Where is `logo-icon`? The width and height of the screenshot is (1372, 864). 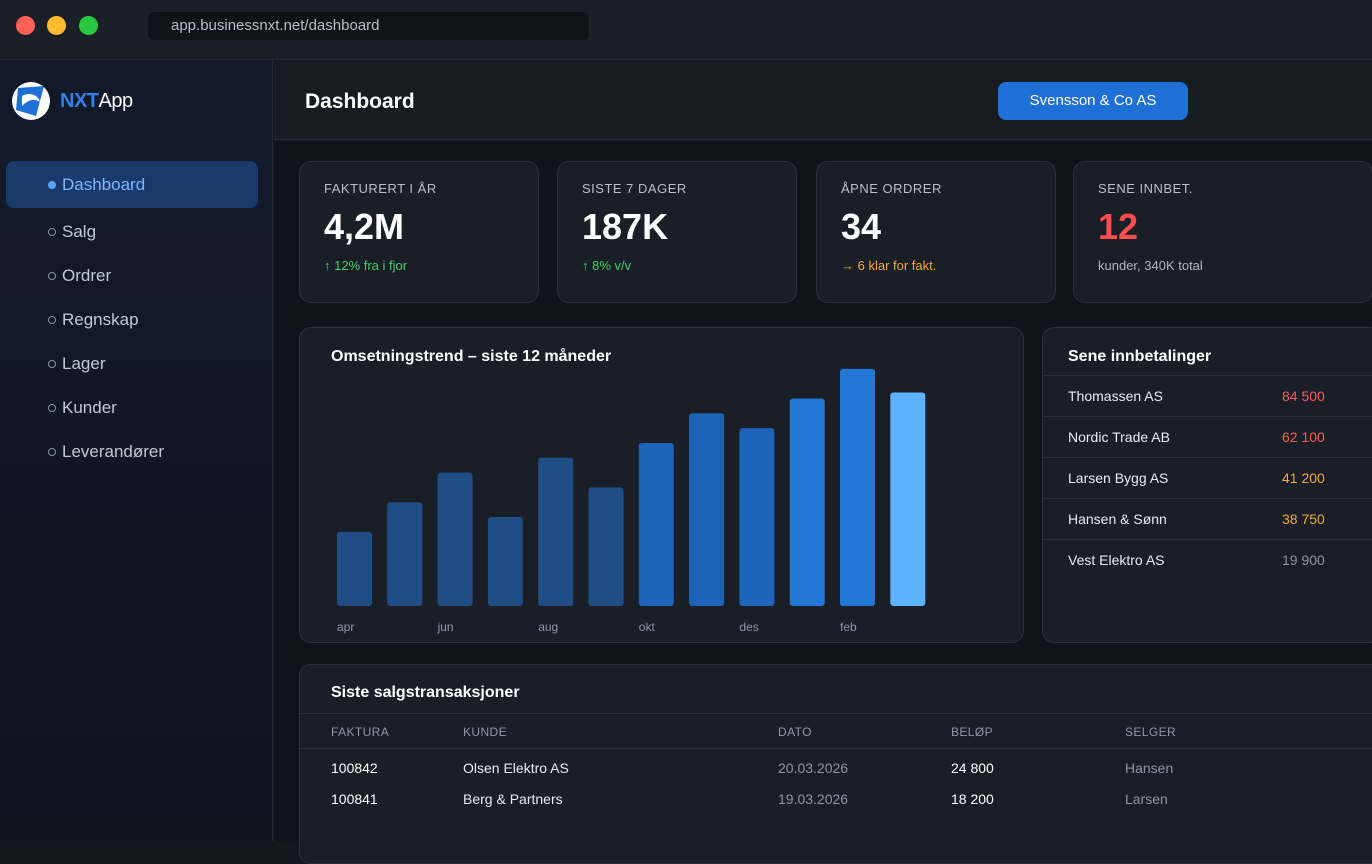 logo-icon is located at coordinates (31, 101).